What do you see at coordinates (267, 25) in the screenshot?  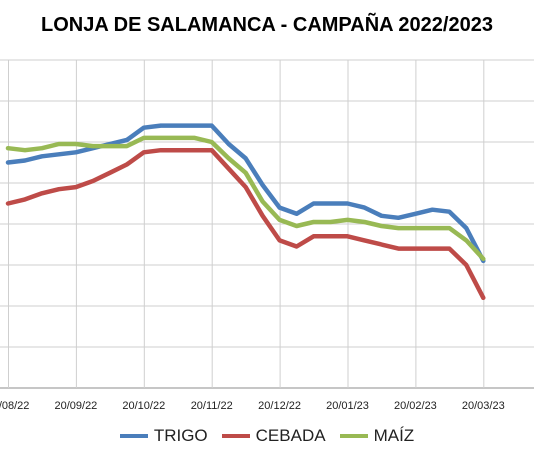 I see `chart-title: LONJA DE SALAMANCA - CAMPAÑA 2022/2023` at bounding box center [267, 25].